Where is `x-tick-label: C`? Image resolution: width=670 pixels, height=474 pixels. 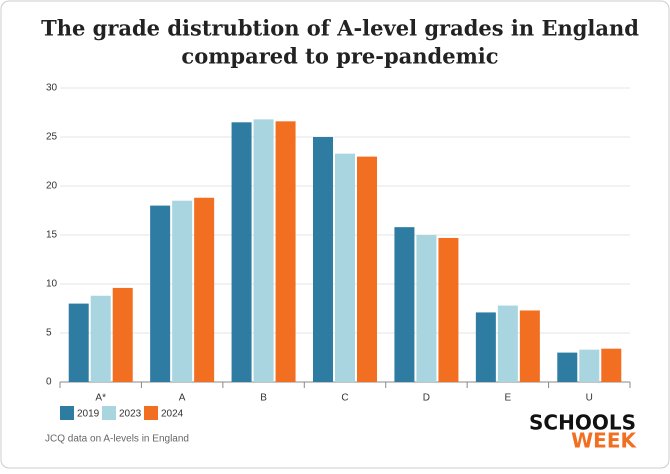 x-tick-label: C is located at coordinates (344, 398).